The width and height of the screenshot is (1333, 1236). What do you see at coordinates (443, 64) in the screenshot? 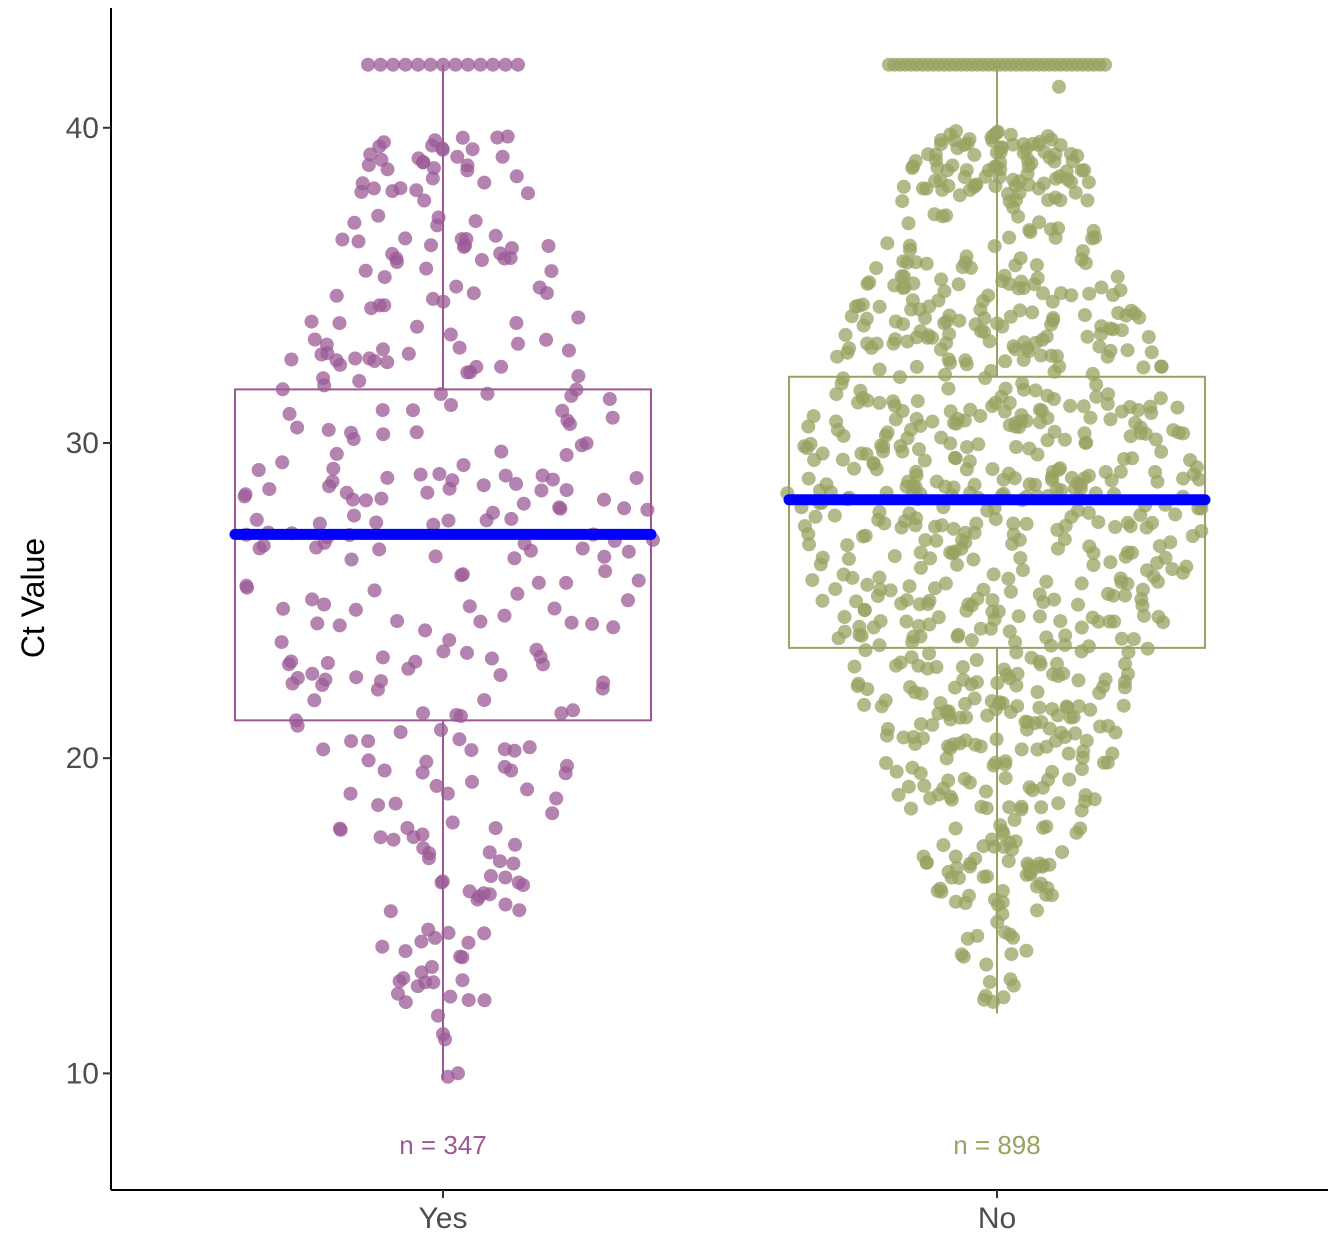
I see `capped-point` at bounding box center [443, 64].